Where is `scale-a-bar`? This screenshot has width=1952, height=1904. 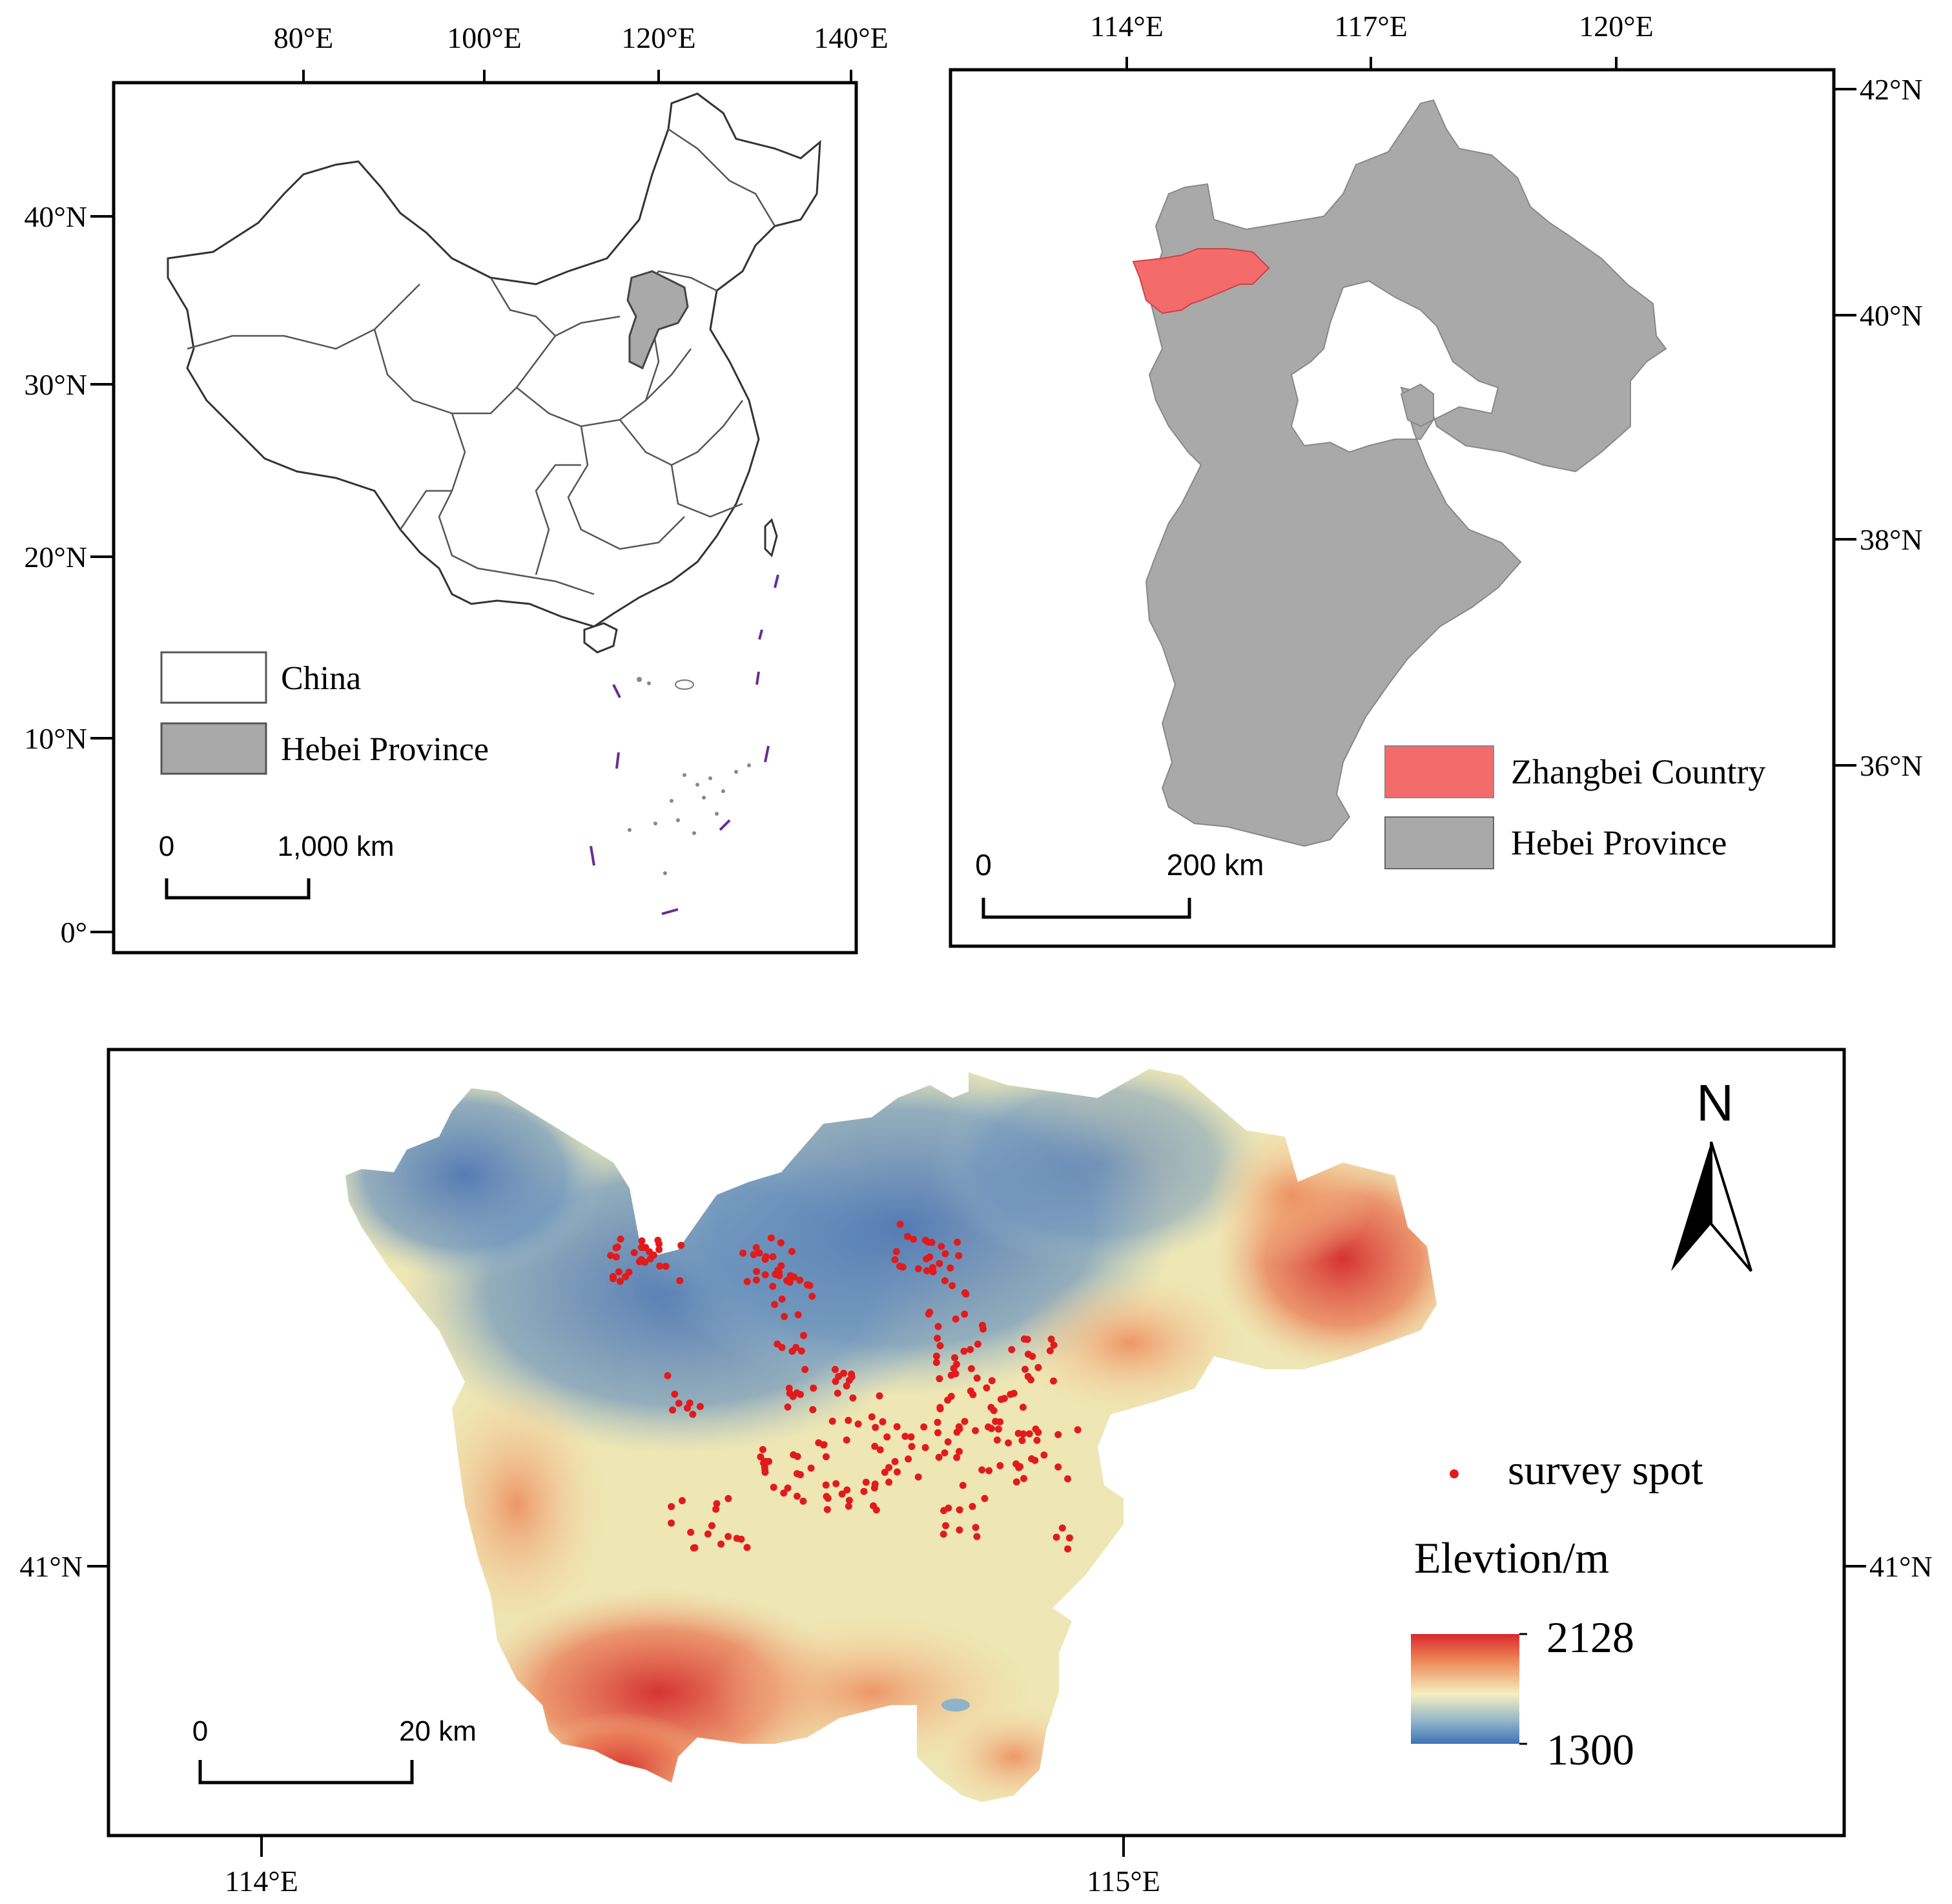
scale-a-bar is located at coordinates (238, 889).